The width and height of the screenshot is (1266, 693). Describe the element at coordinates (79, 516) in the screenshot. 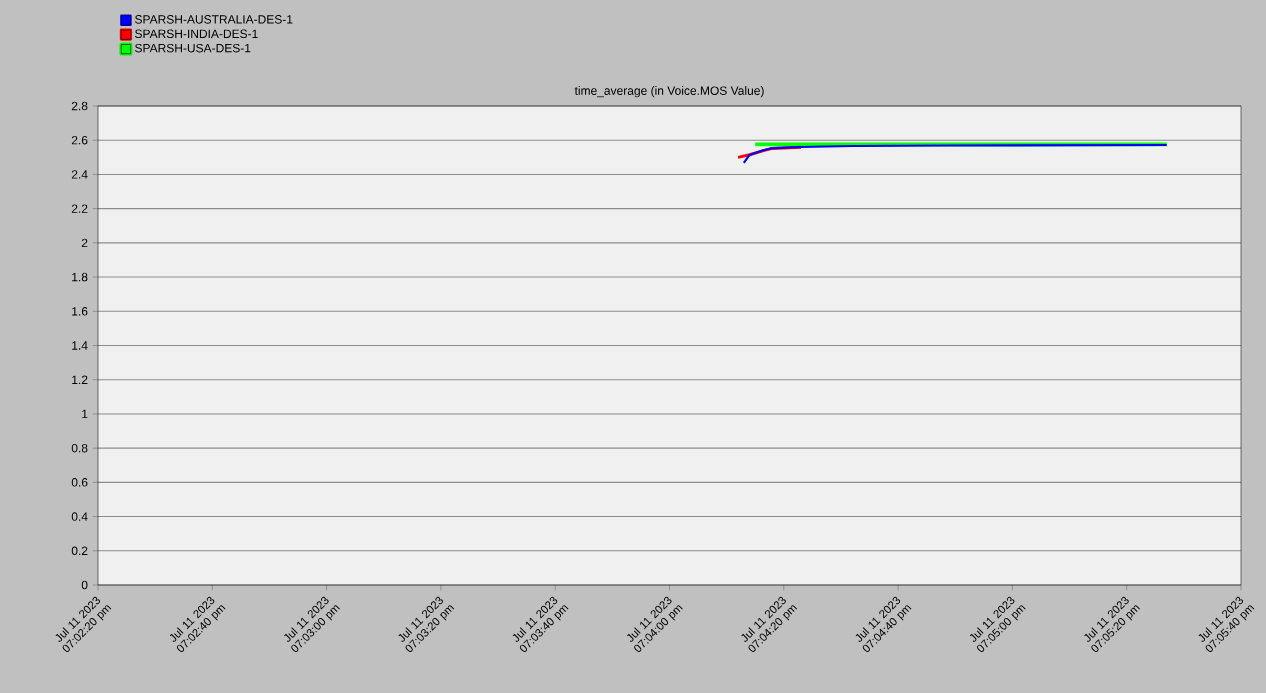

I see `y-tick-label: 0.4` at that location.